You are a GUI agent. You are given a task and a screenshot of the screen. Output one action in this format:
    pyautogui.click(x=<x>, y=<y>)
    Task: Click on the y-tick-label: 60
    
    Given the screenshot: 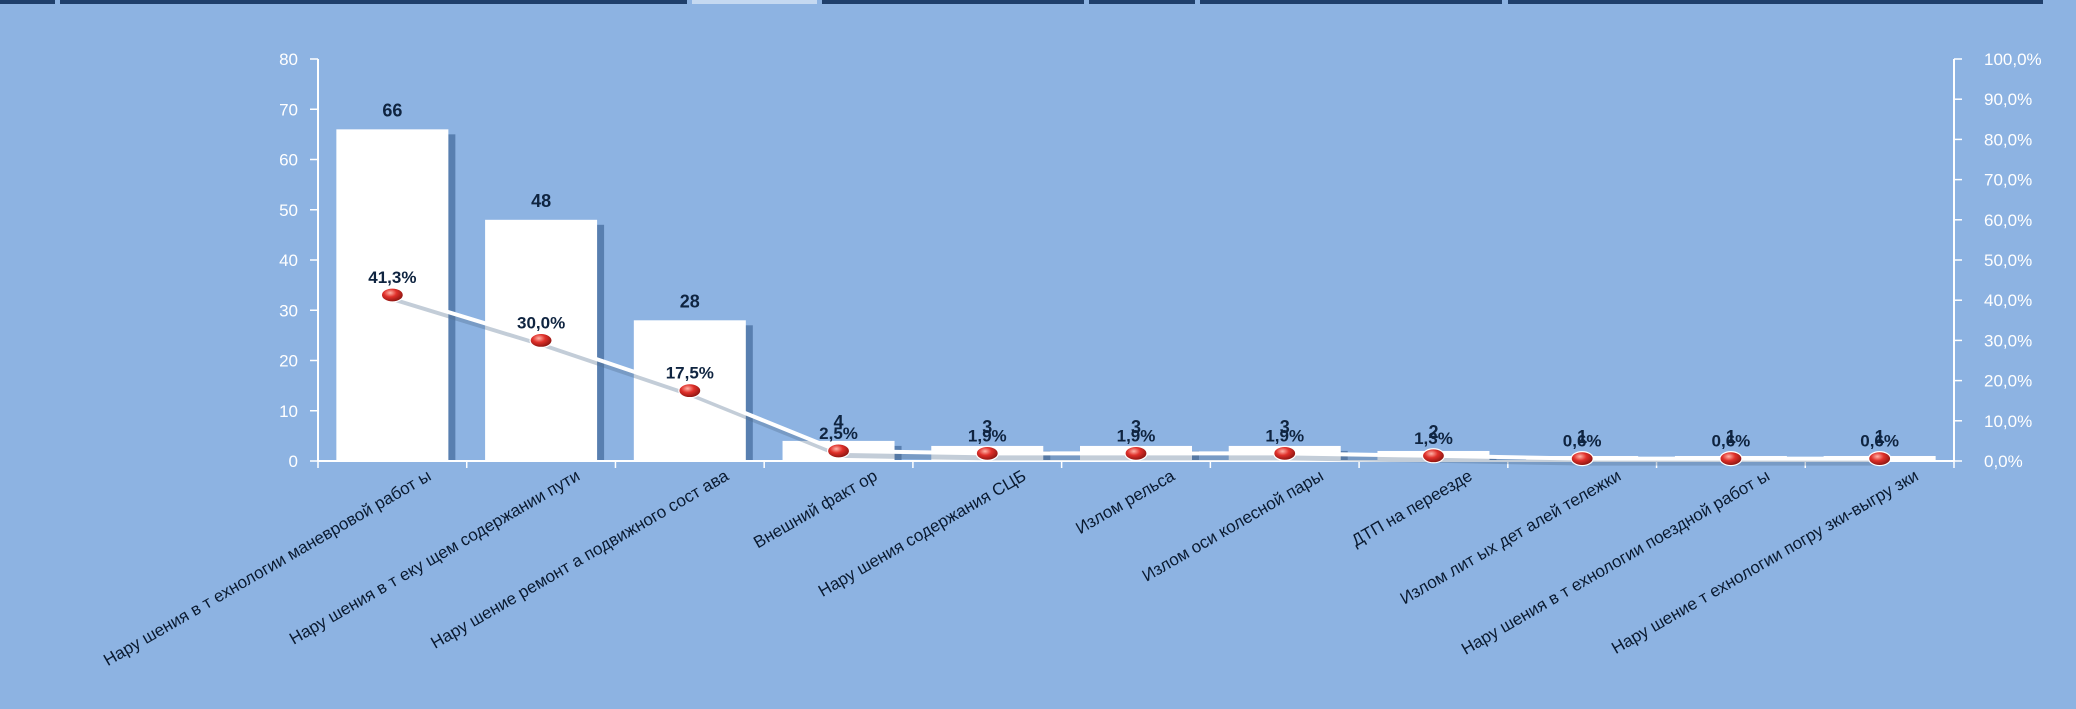 What is the action you would take?
    pyautogui.click(x=288, y=160)
    